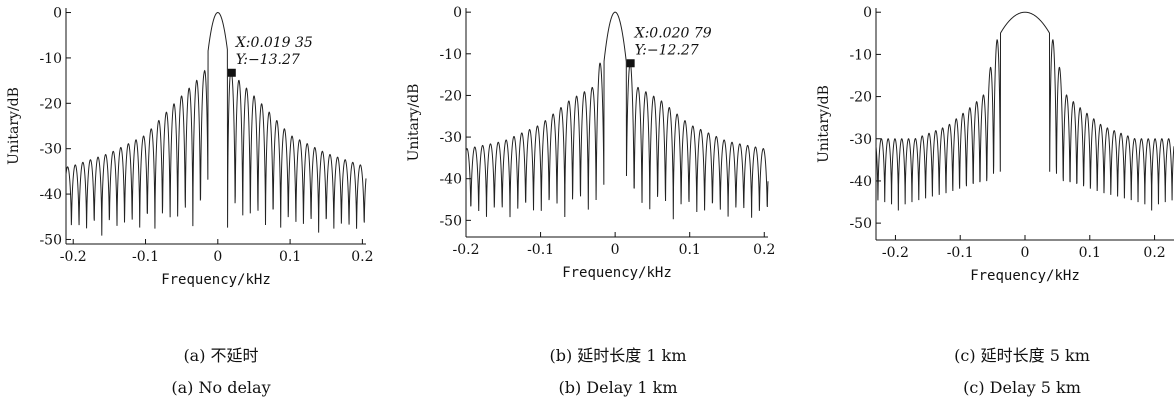 The image size is (1174, 405). I want to click on caption-a-cn: (a) 不延时, so click(221, 355).